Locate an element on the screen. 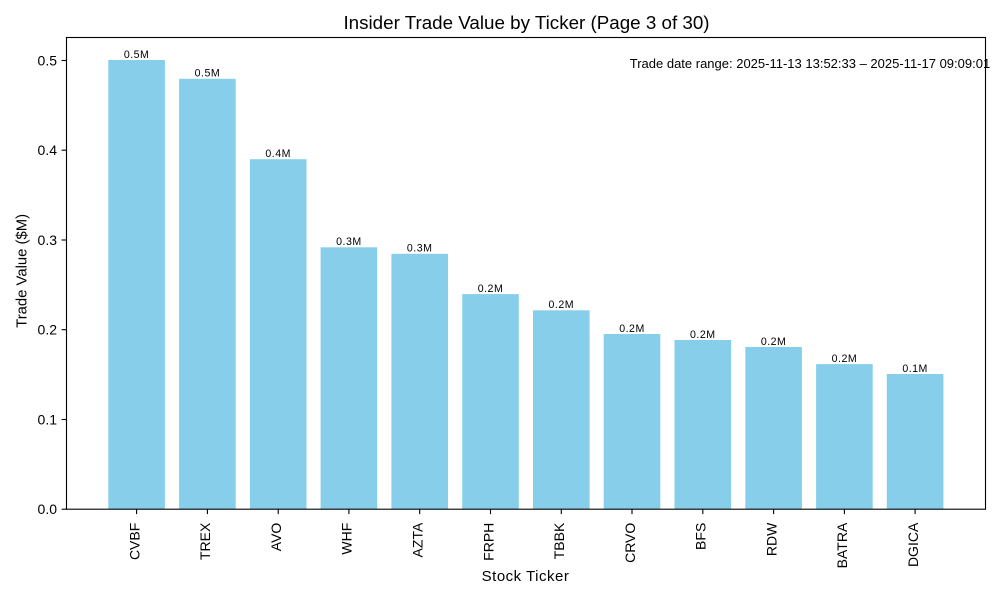  svg-text: 0.1M is located at coordinates (915, 369).